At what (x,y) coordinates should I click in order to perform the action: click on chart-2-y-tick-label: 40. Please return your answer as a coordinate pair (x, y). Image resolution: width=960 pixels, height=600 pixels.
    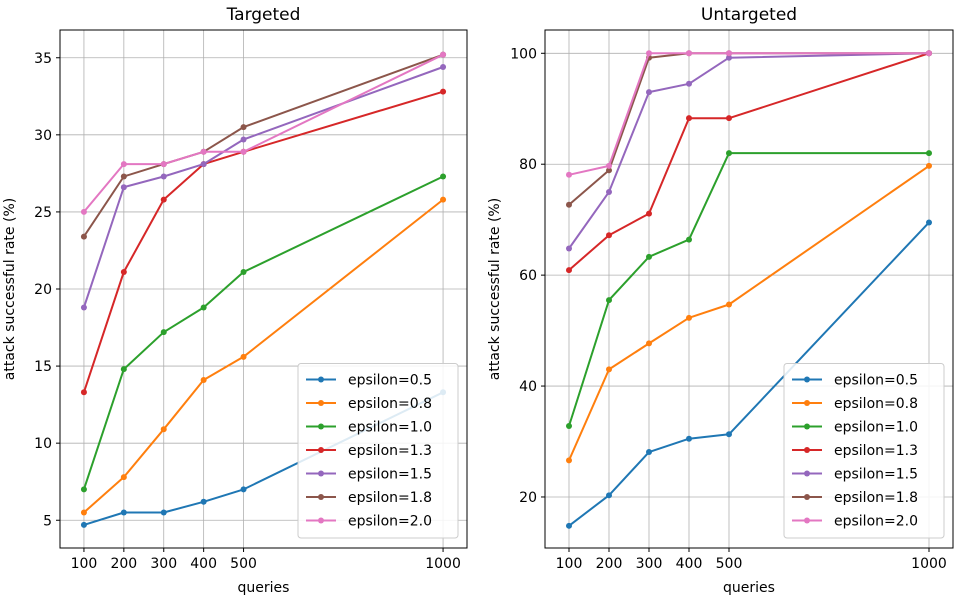
    Looking at the image, I should click on (528, 387).